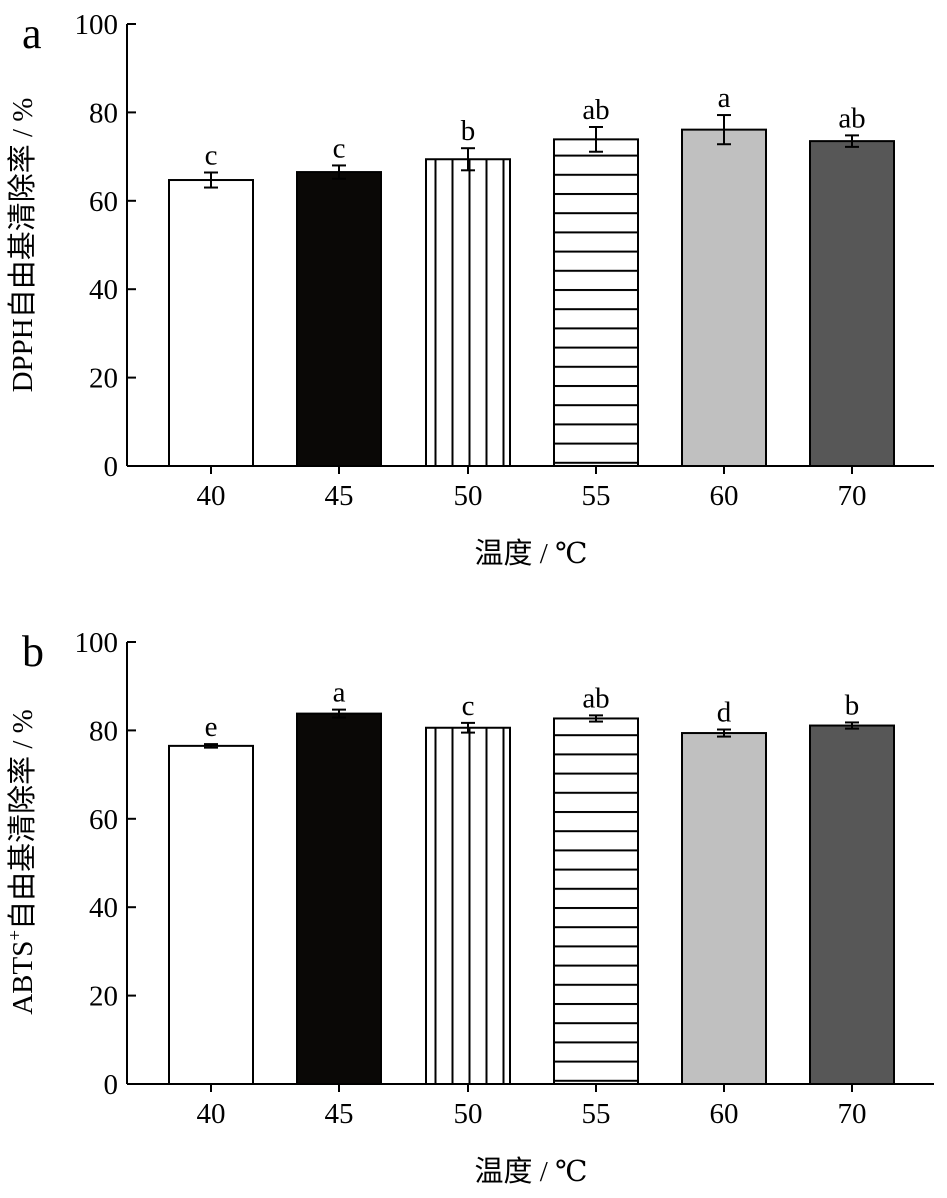 The width and height of the screenshot is (947, 1198). What do you see at coordinates (852, 1114) in the screenshot?
I see `panel-b-x-tick-label-70: 70` at bounding box center [852, 1114].